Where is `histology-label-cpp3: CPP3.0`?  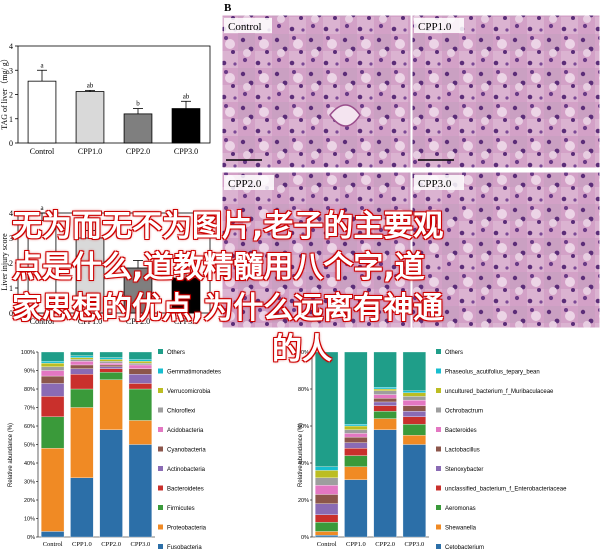 histology-label-cpp3: CPP3.0 is located at coordinates (435, 184).